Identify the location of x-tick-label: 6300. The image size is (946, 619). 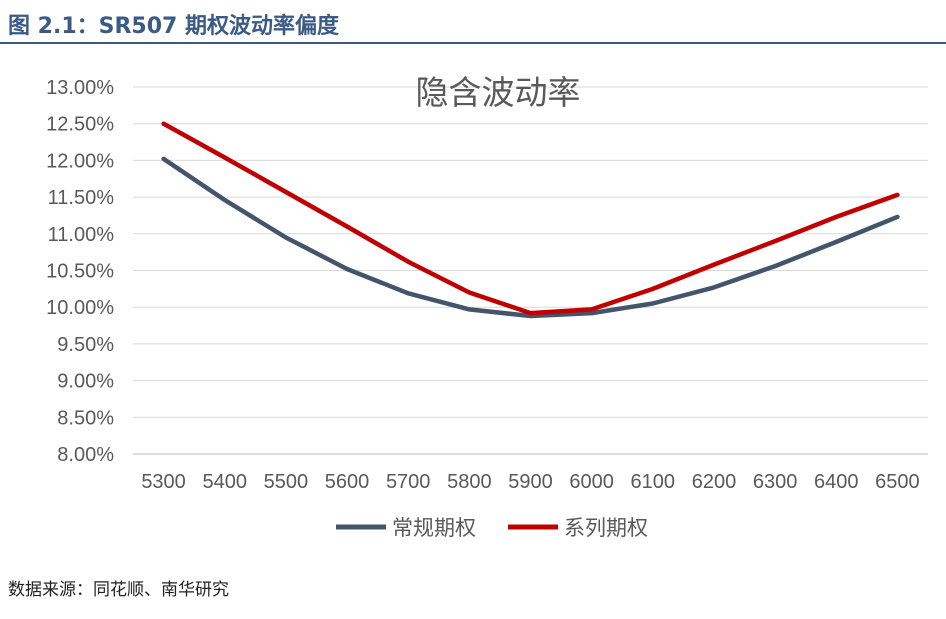
(775, 482).